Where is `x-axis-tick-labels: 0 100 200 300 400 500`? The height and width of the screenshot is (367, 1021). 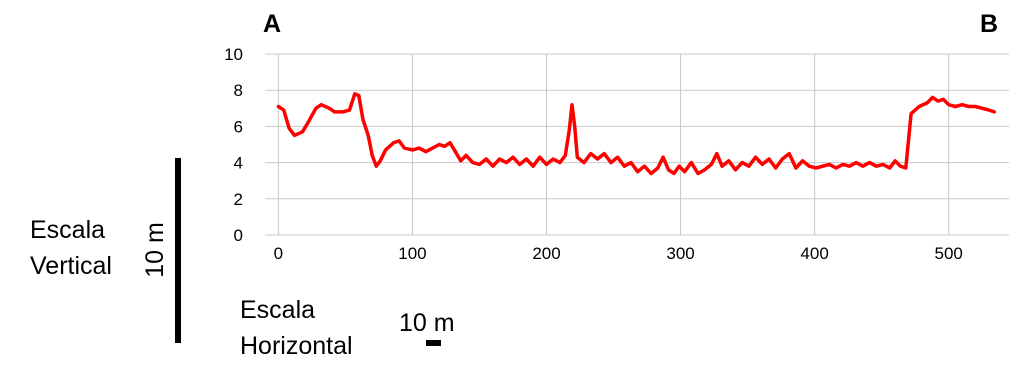
x-axis-tick-labels: 0 100 200 300 400 500 is located at coordinates (618, 253).